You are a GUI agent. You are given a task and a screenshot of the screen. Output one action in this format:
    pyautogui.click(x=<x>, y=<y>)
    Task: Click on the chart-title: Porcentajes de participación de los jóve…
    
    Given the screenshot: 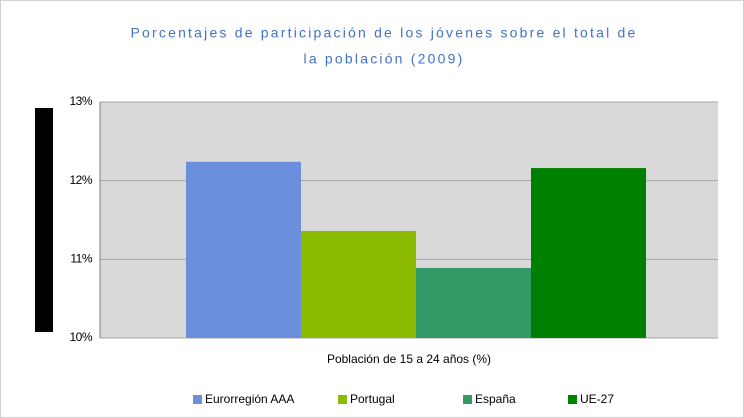 What is the action you would take?
    pyautogui.click(x=384, y=33)
    